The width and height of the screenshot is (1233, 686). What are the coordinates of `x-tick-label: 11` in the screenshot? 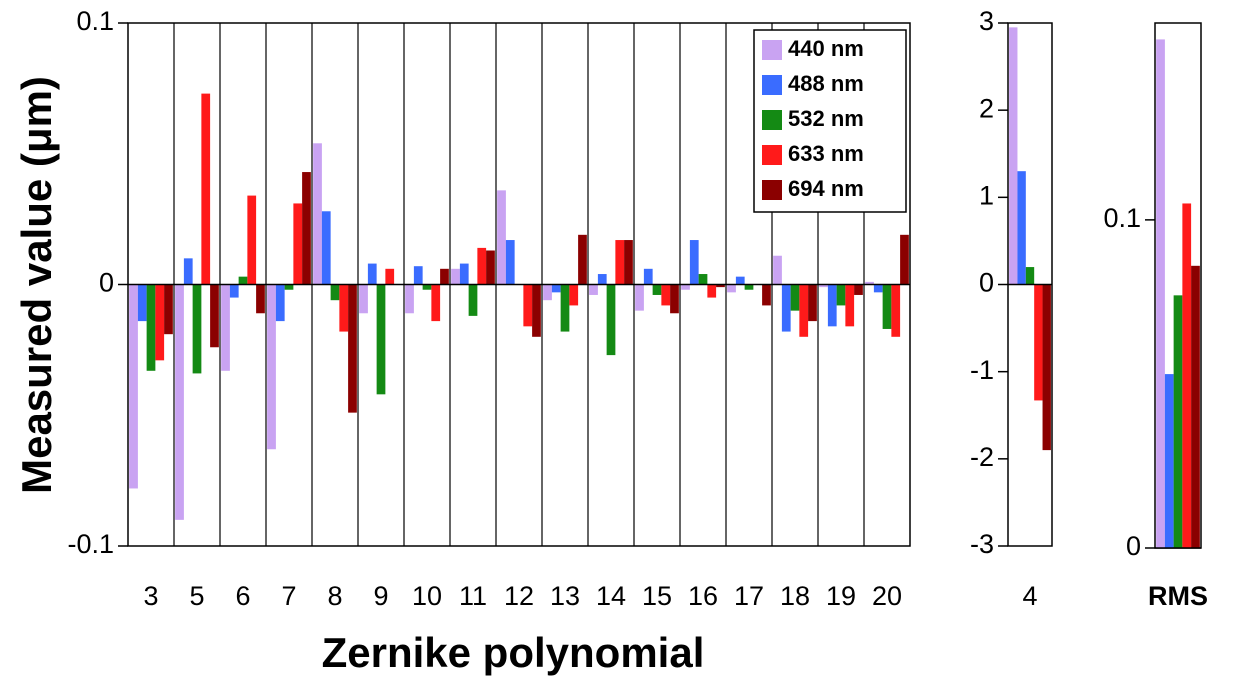 It's located at (473, 596).